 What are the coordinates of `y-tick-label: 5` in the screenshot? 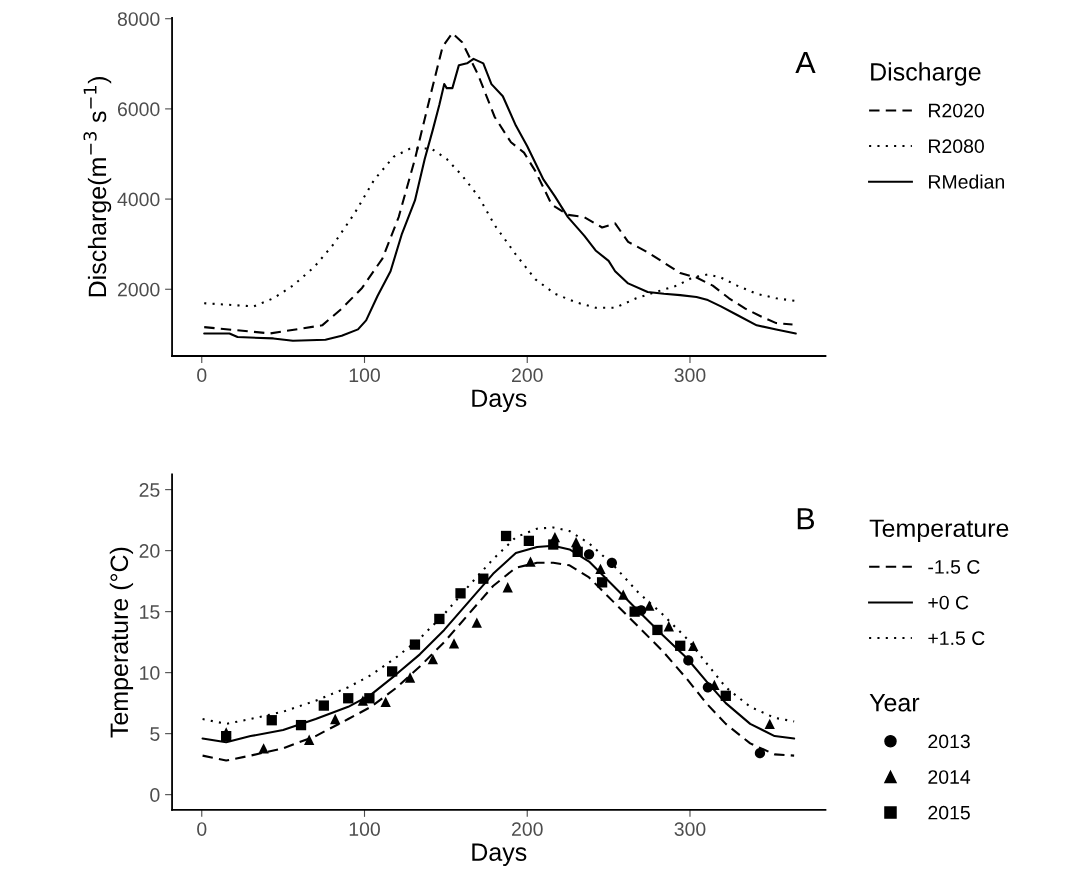 It's located at (155, 734).